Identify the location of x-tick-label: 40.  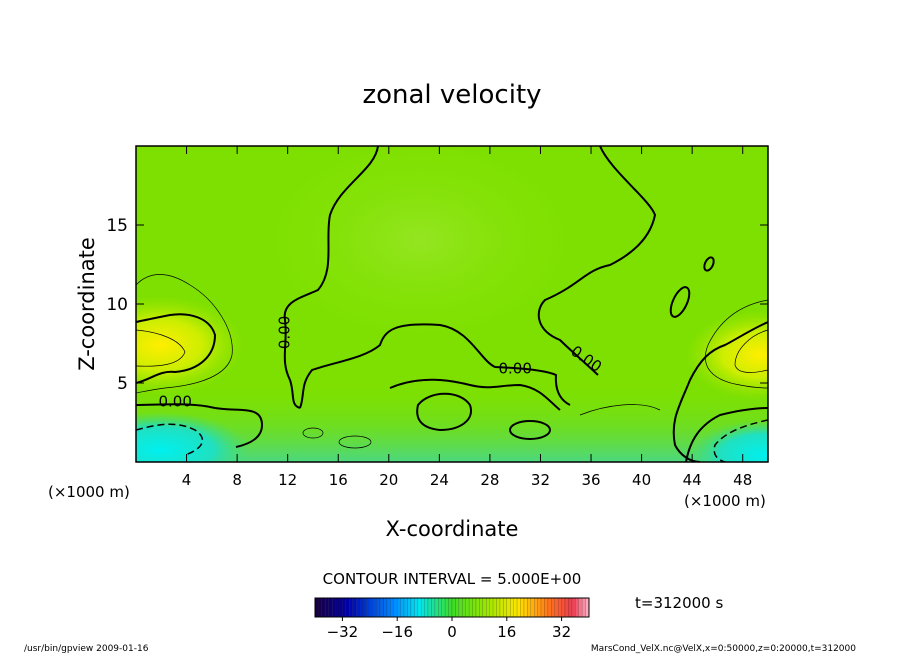
(641, 480).